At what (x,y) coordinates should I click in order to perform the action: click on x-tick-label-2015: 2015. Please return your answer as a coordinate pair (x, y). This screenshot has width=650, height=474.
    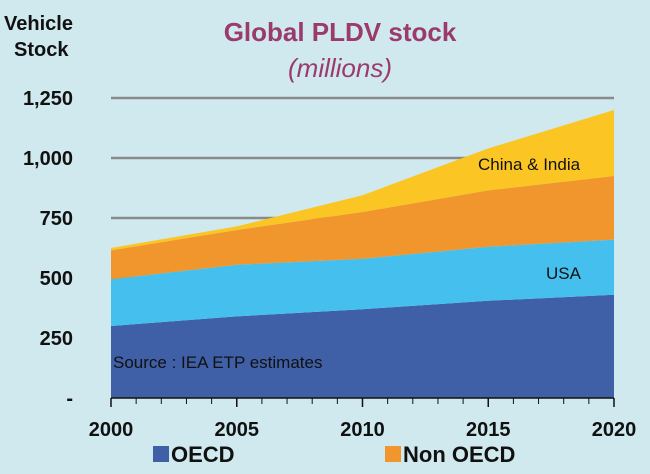
    Looking at the image, I should click on (488, 430).